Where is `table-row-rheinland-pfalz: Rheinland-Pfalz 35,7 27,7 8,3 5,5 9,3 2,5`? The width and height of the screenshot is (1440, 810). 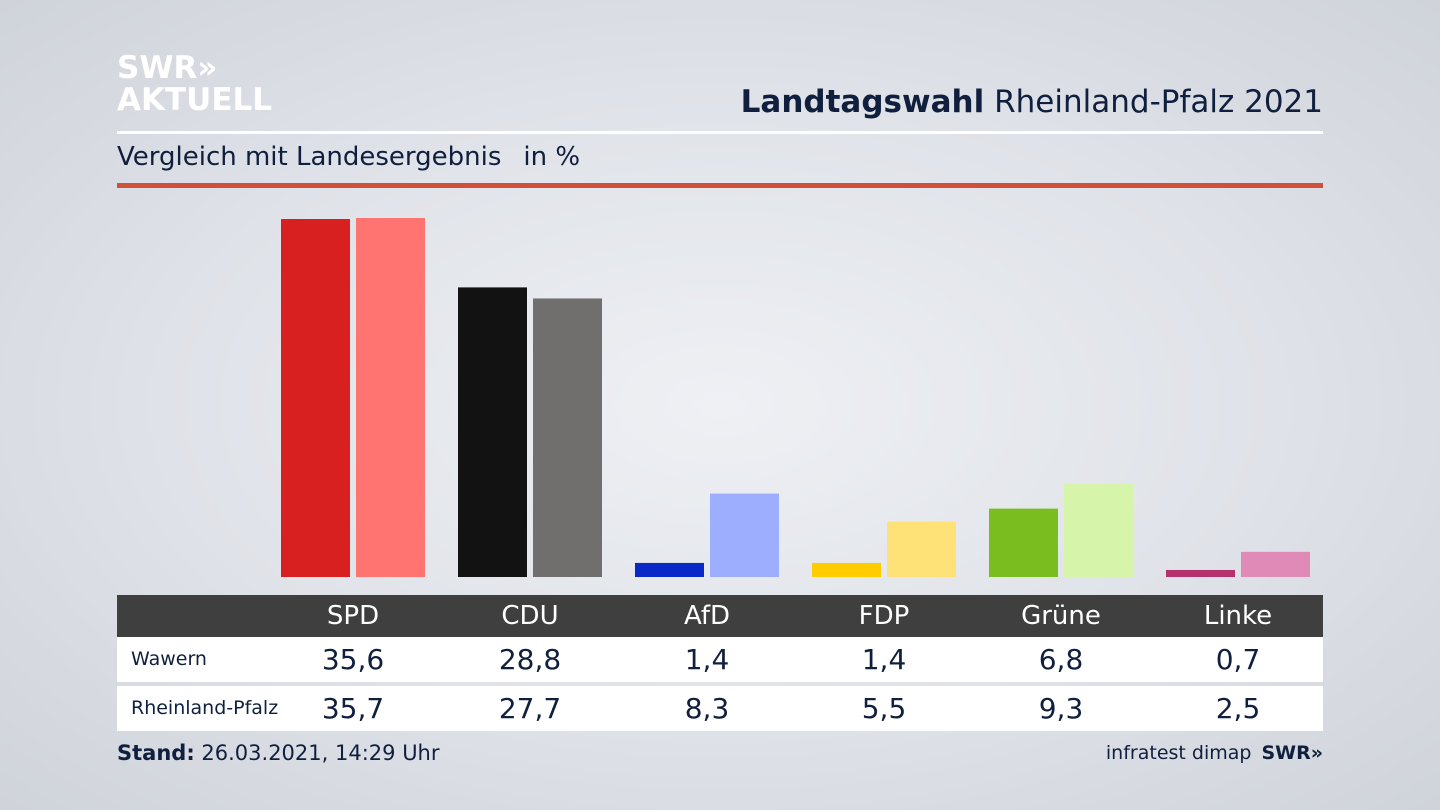 table-row-rheinland-pfalz: Rheinland-Pfalz 35,7 27,7 8,3 5,5 9,3 2,5 is located at coordinates (720, 708).